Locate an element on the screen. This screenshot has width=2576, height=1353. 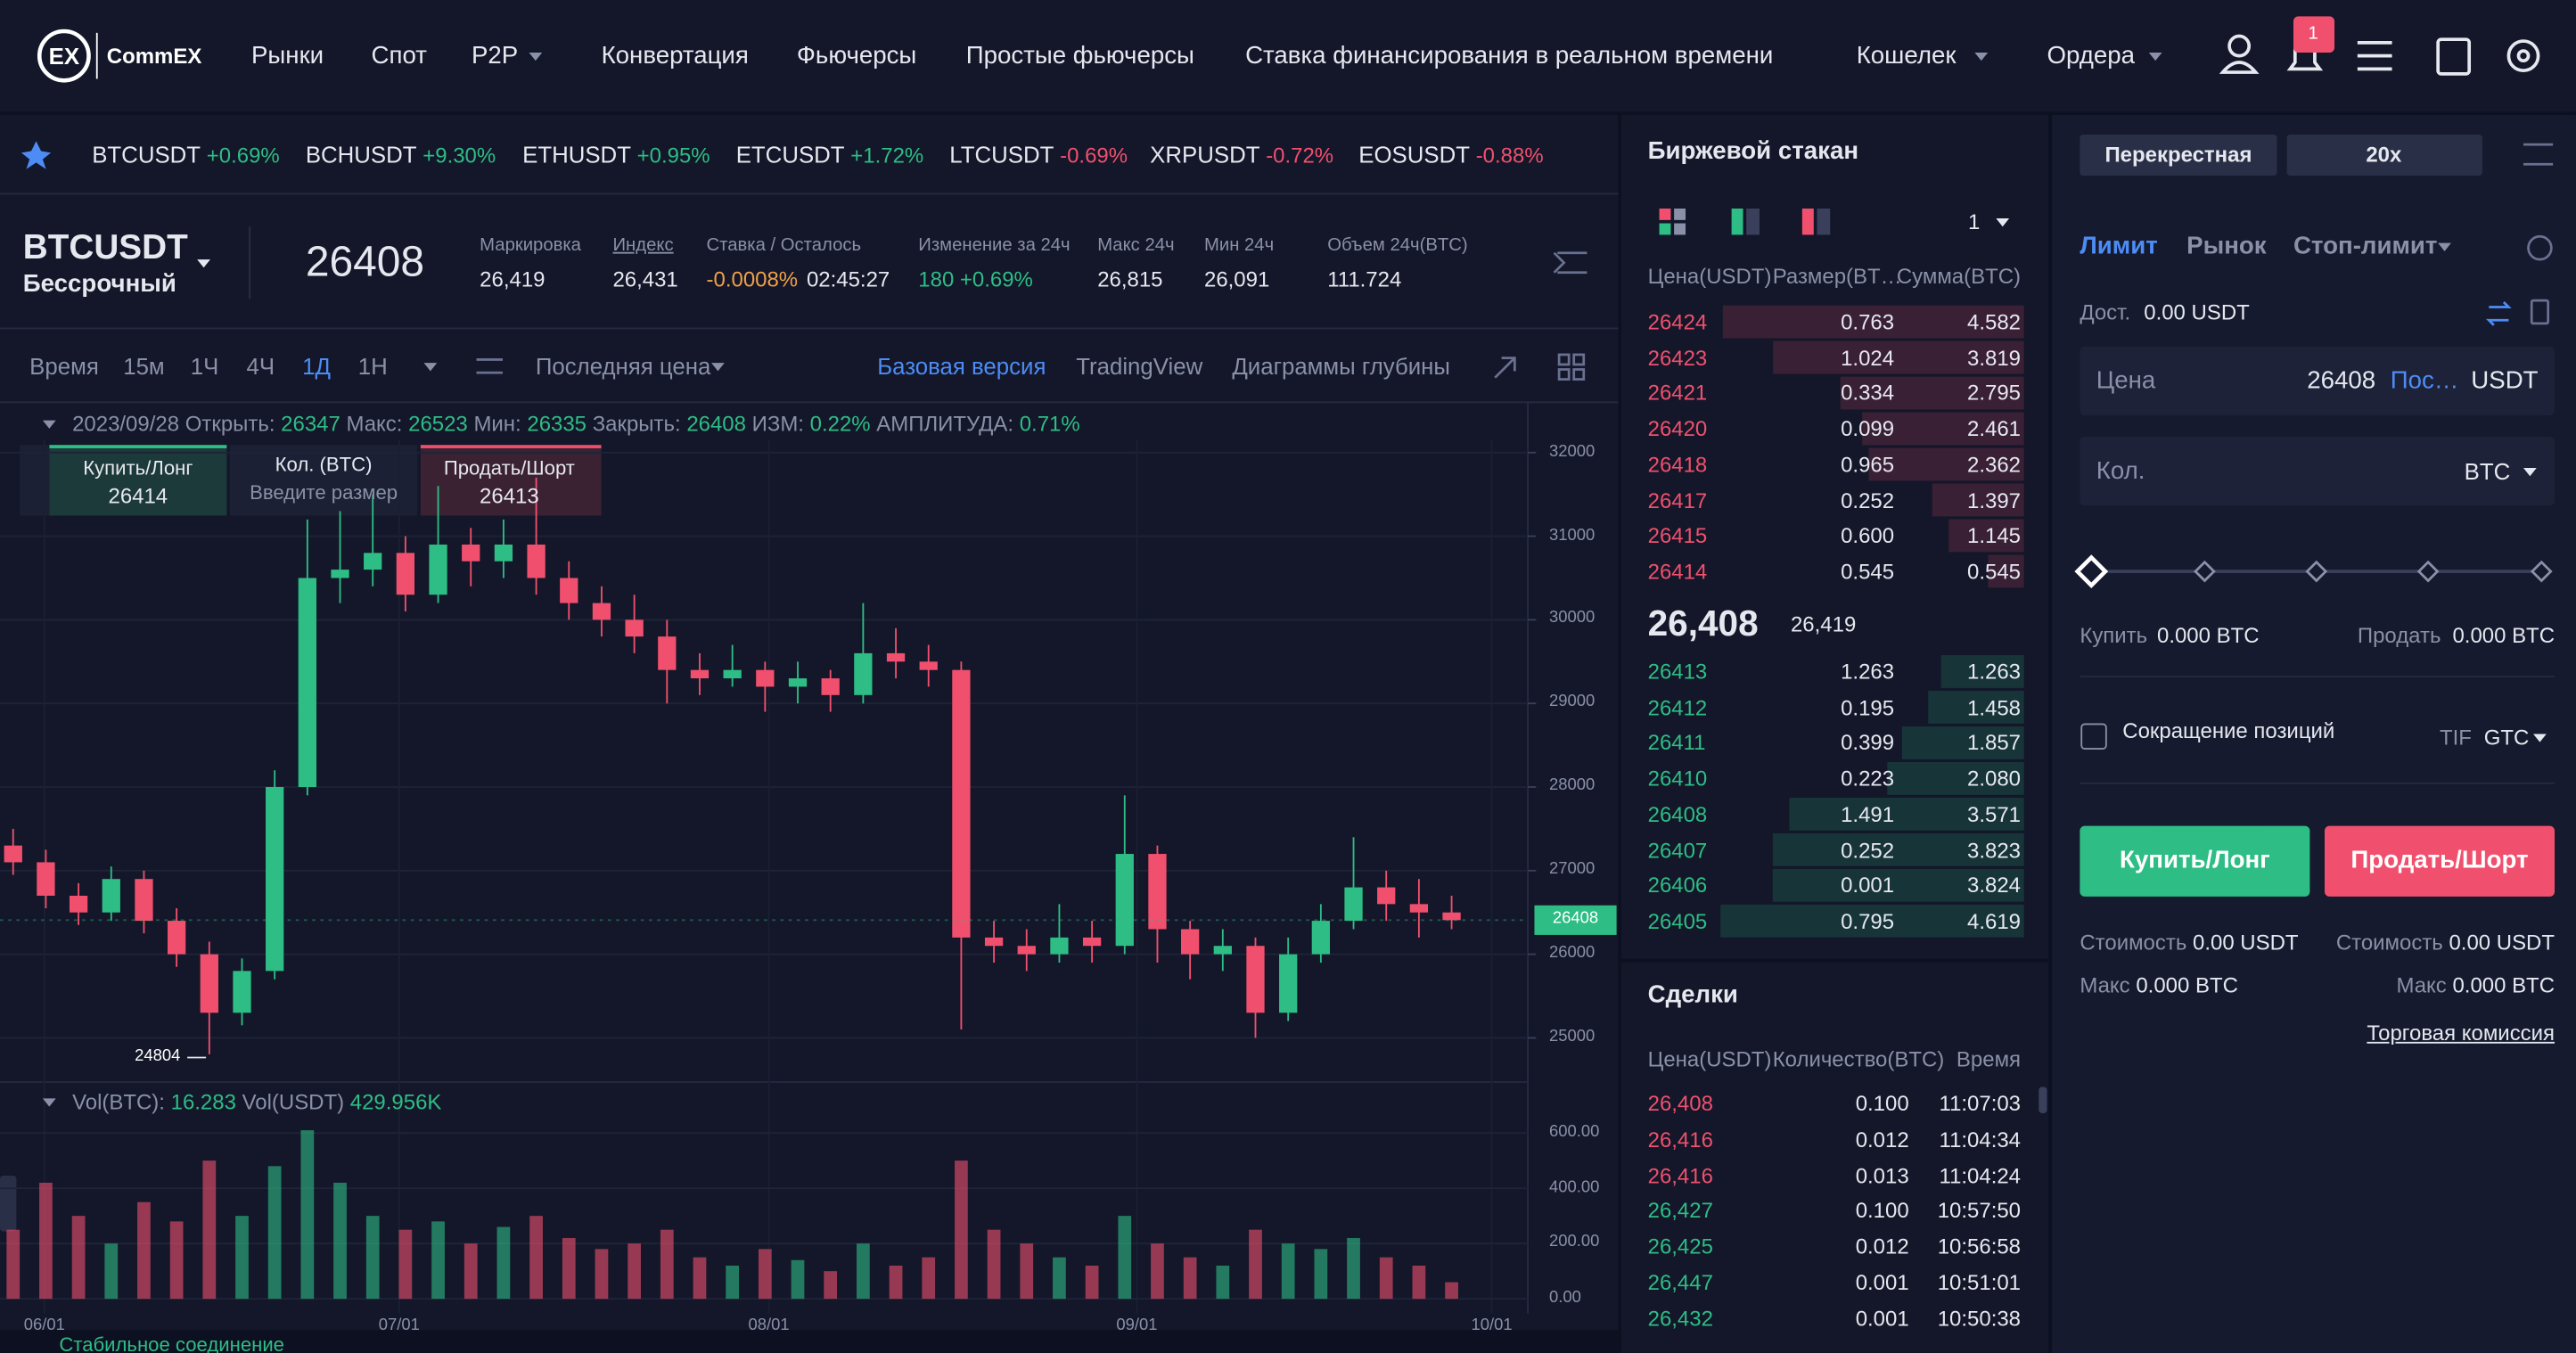
transfer-icon is located at coordinates (2498, 313).